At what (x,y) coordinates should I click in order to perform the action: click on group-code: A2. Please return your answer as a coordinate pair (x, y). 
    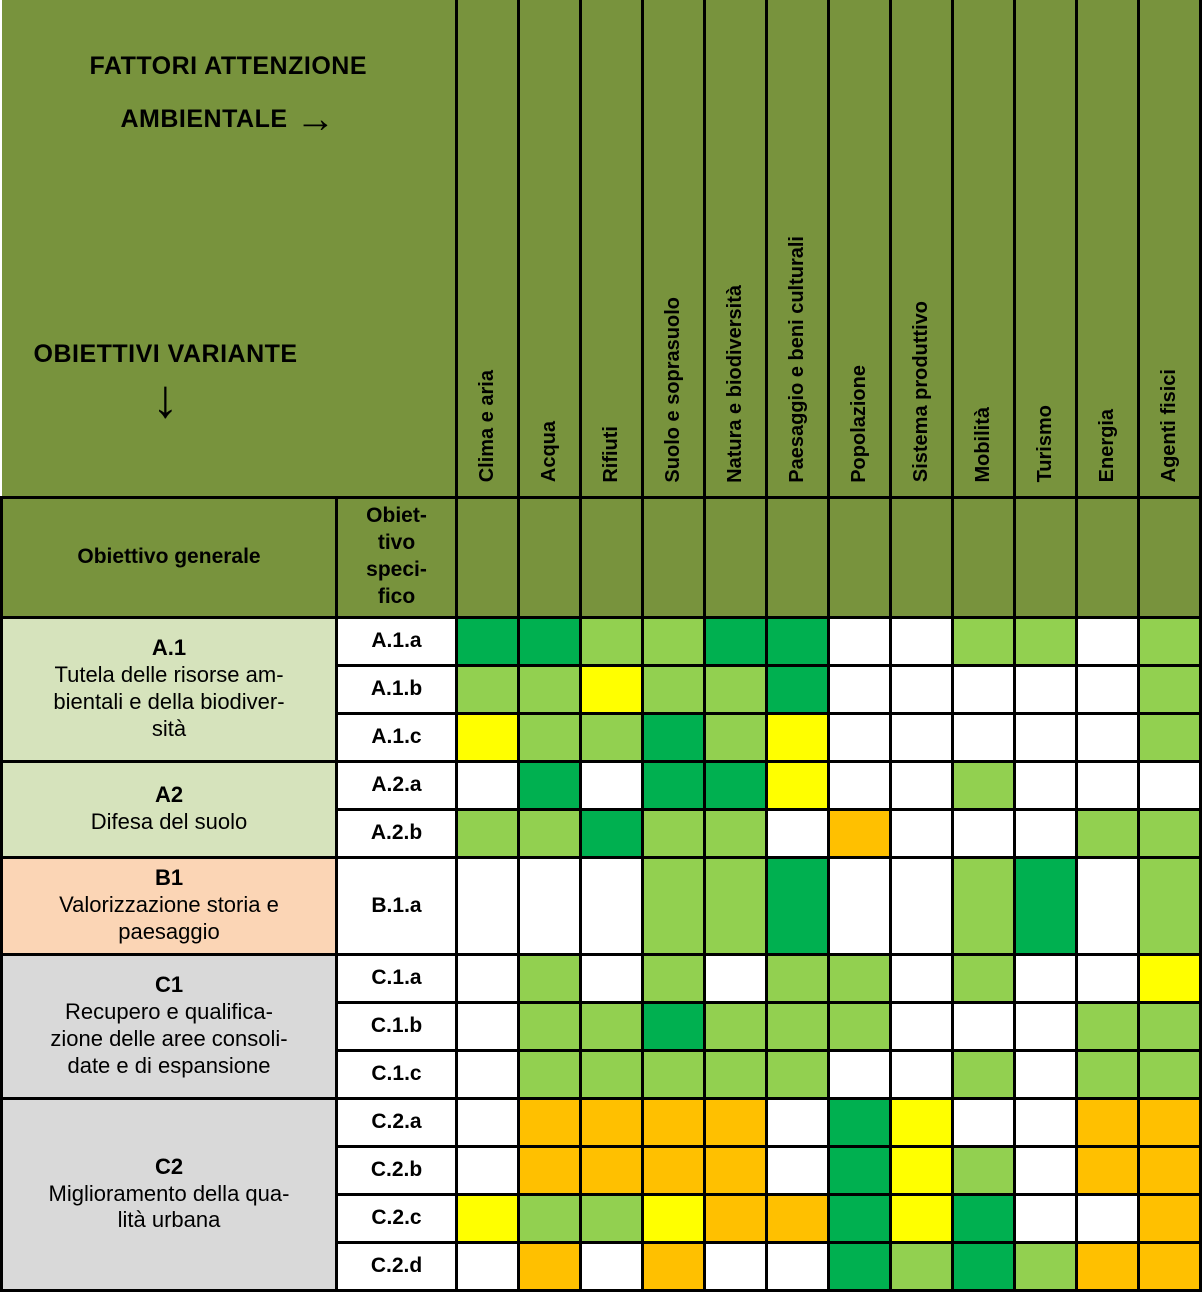
    Looking at the image, I should click on (169, 795).